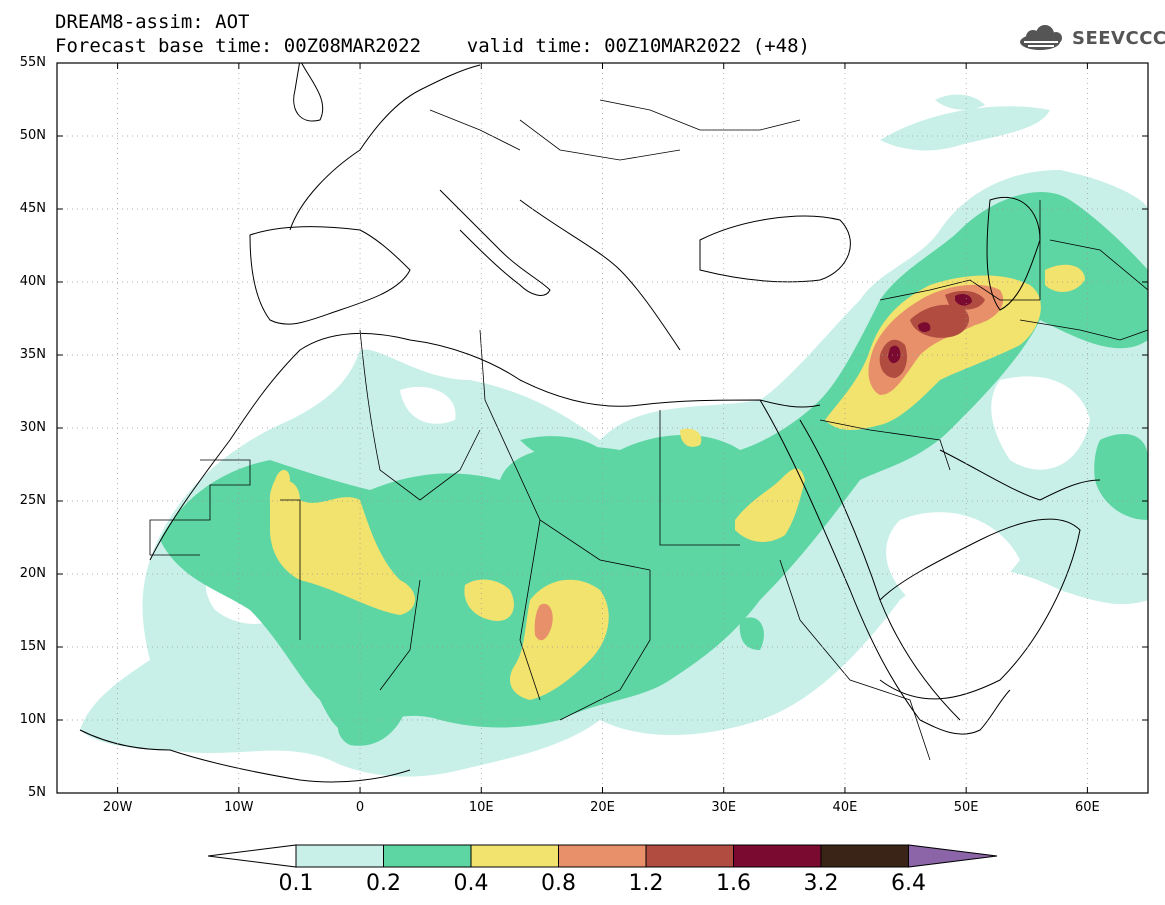 This screenshot has width=1165, height=905. Describe the element at coordinates (558, 883) in the screenshot. I see `colorbar-label: 0.8` at that location.